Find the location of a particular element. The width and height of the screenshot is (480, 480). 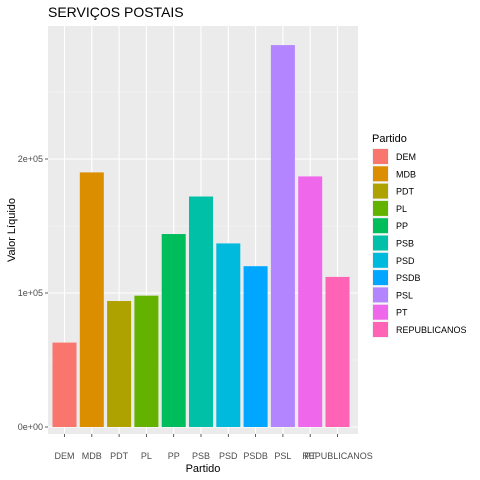

legend-title: Partido is located at coordinates (389, 139).